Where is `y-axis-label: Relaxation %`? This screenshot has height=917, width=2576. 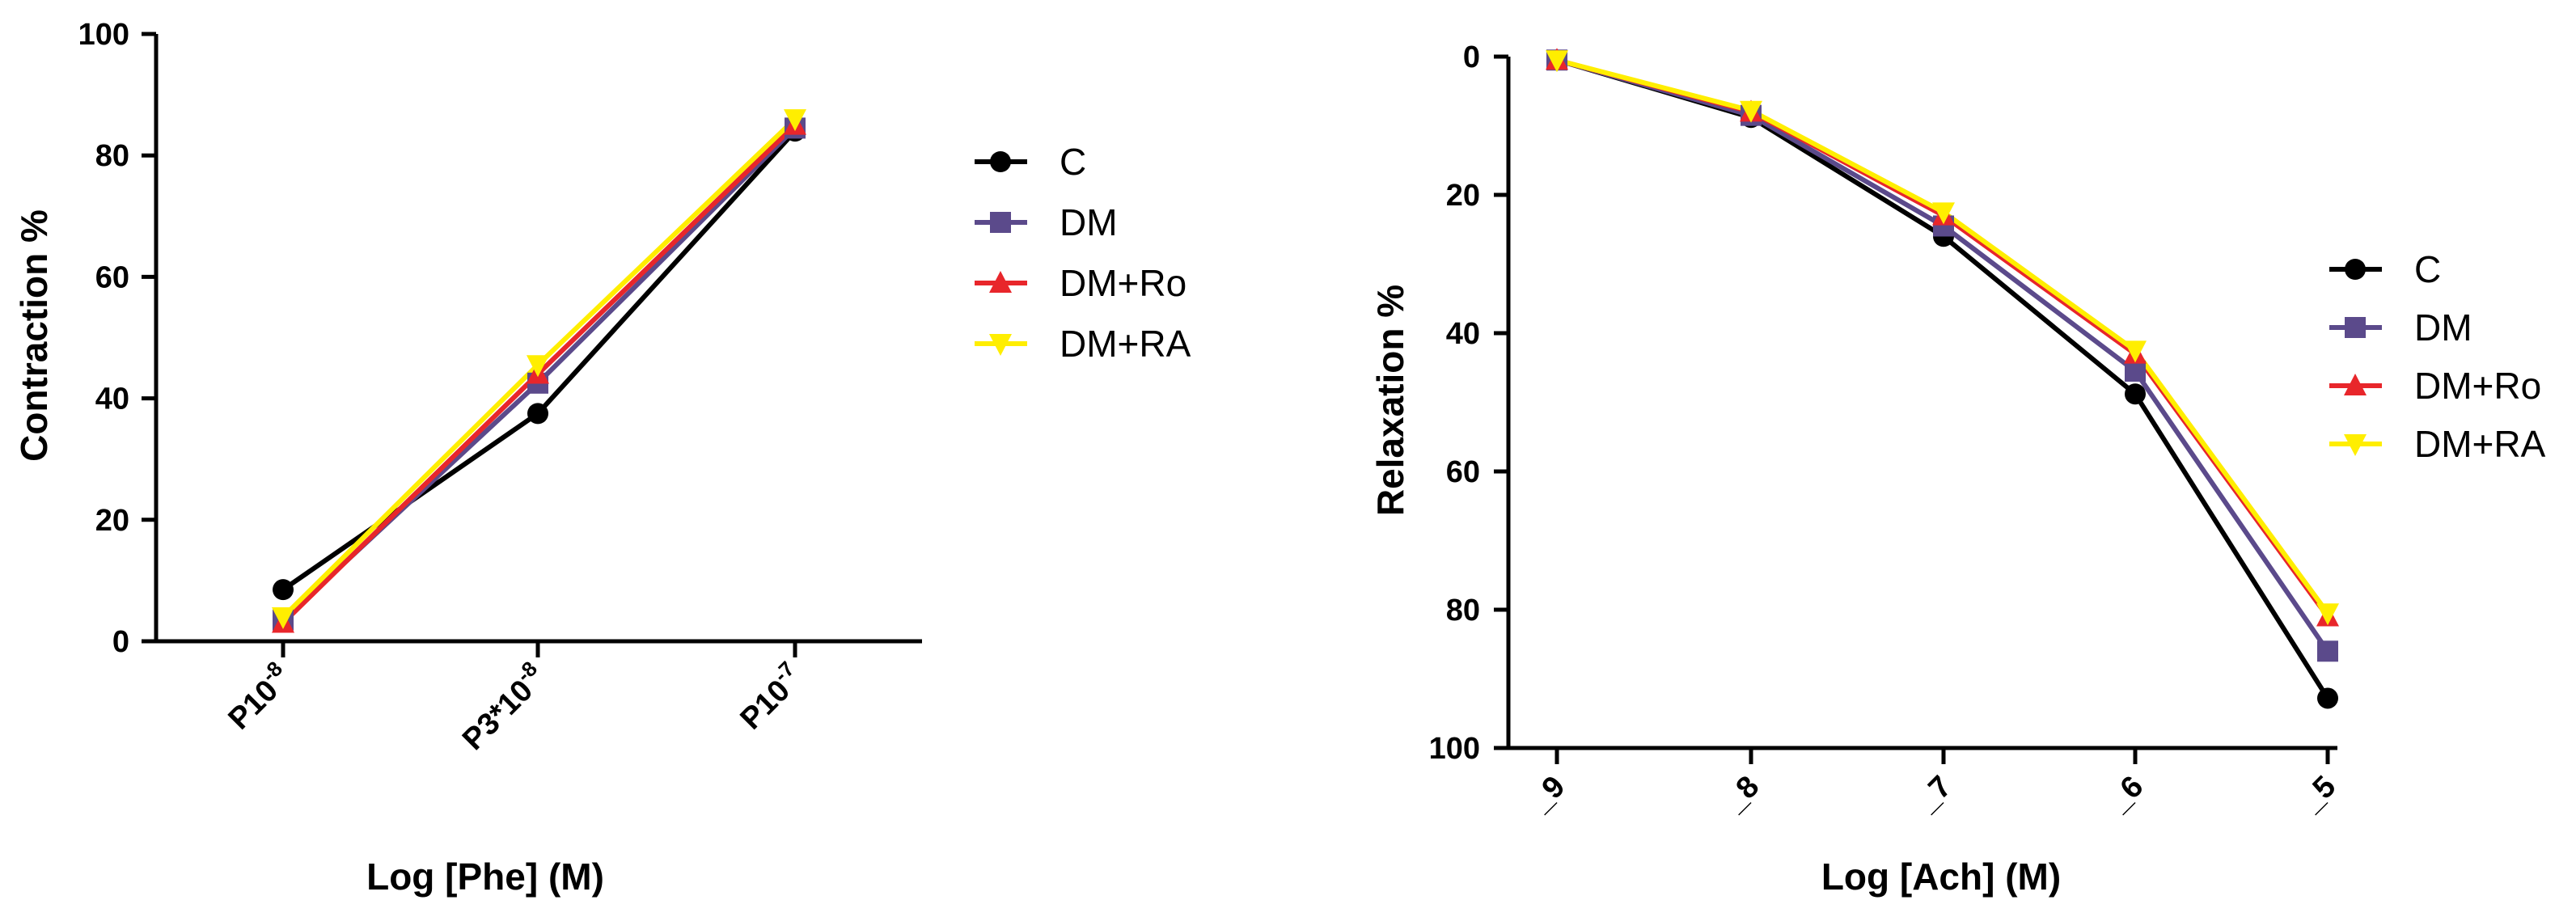
y-axis-label: Relaxation % is located at coordinates (1390, 401).